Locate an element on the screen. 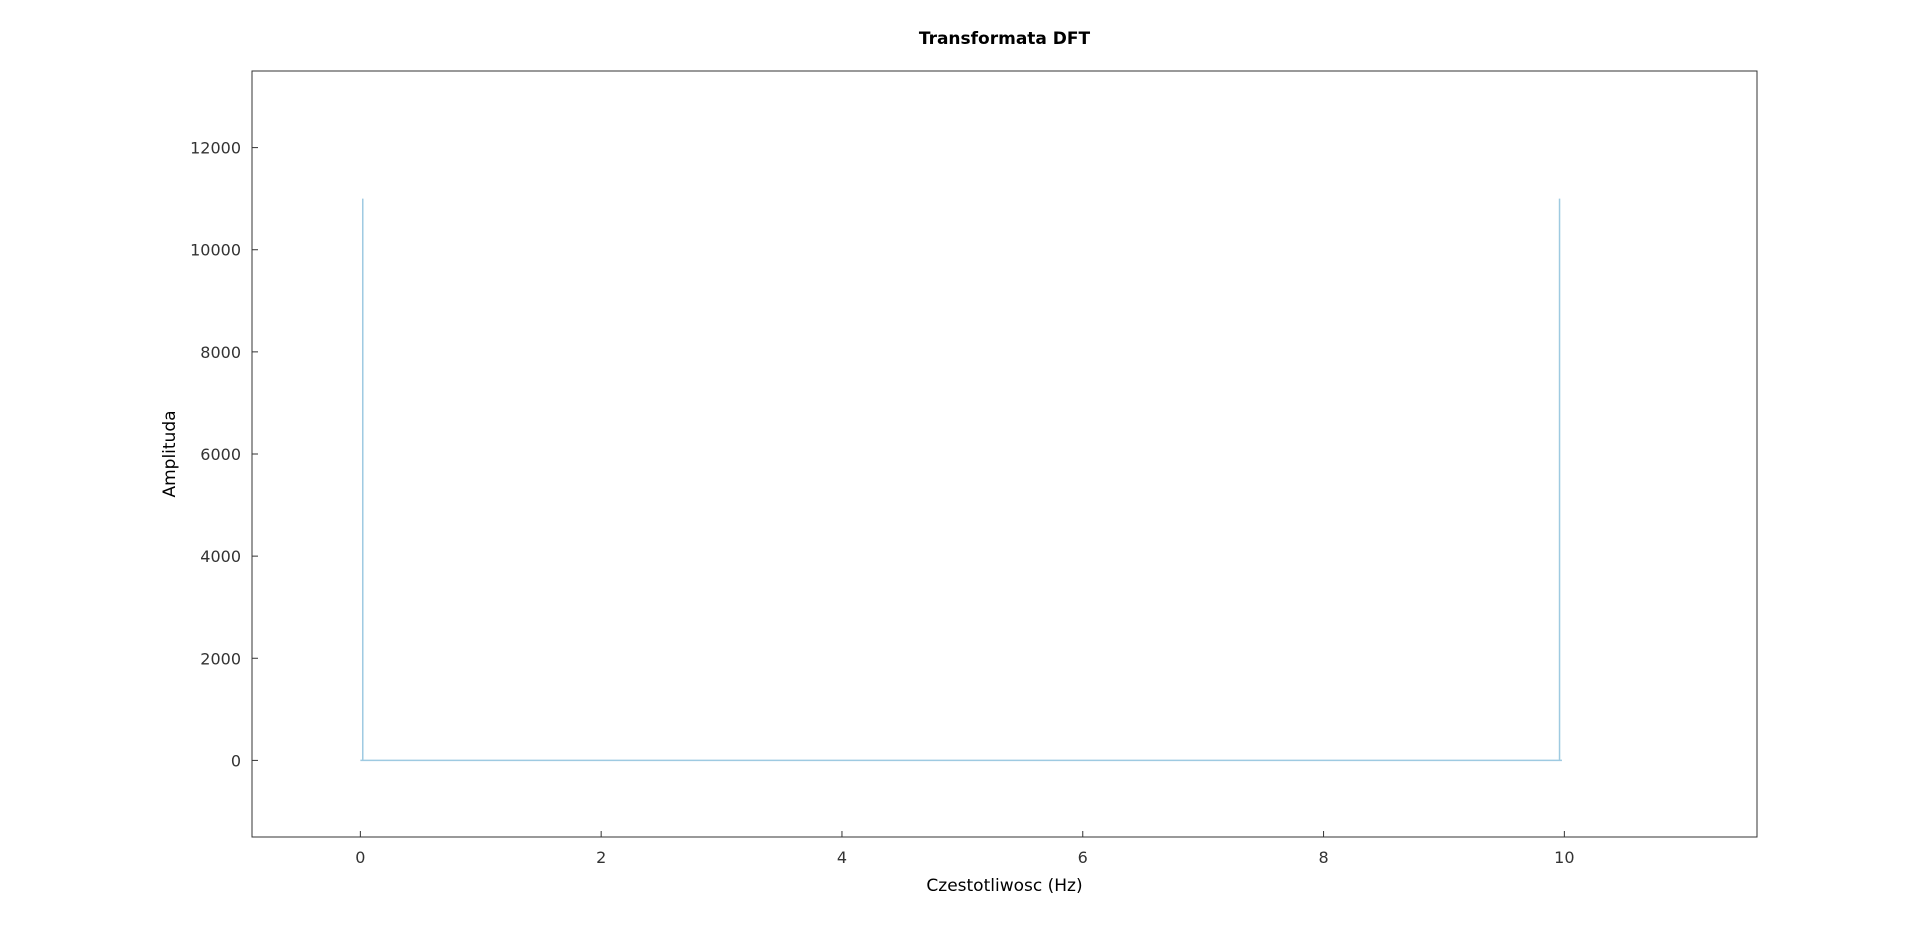 Image resolution: width=1920 pixels, height=930 pixels. y-tick-label: 10000 is located at coordinates (215, 250).